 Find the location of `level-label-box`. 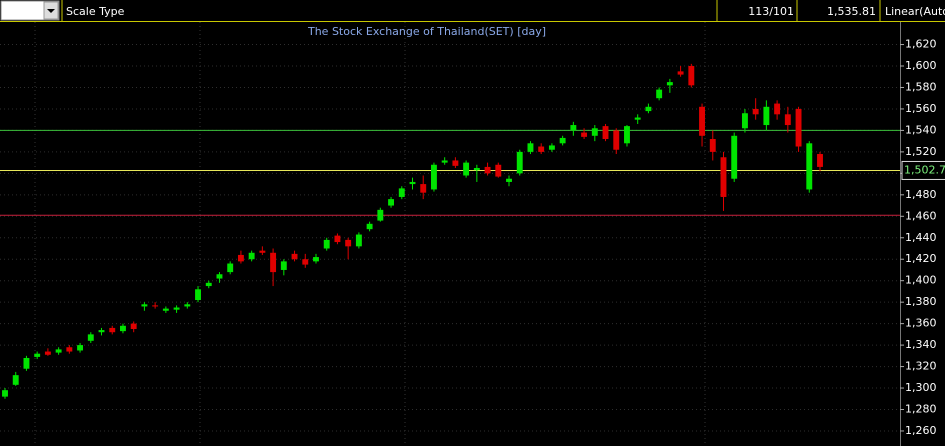

level-label-box is located at coordinates (923, 170).